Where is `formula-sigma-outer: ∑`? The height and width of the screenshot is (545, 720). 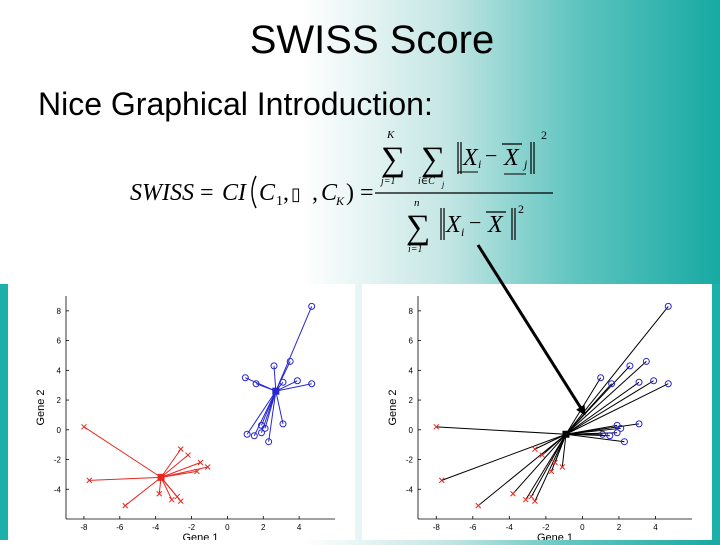
formula-sigma-outer: ∑ is located at coordinates (393, 159).